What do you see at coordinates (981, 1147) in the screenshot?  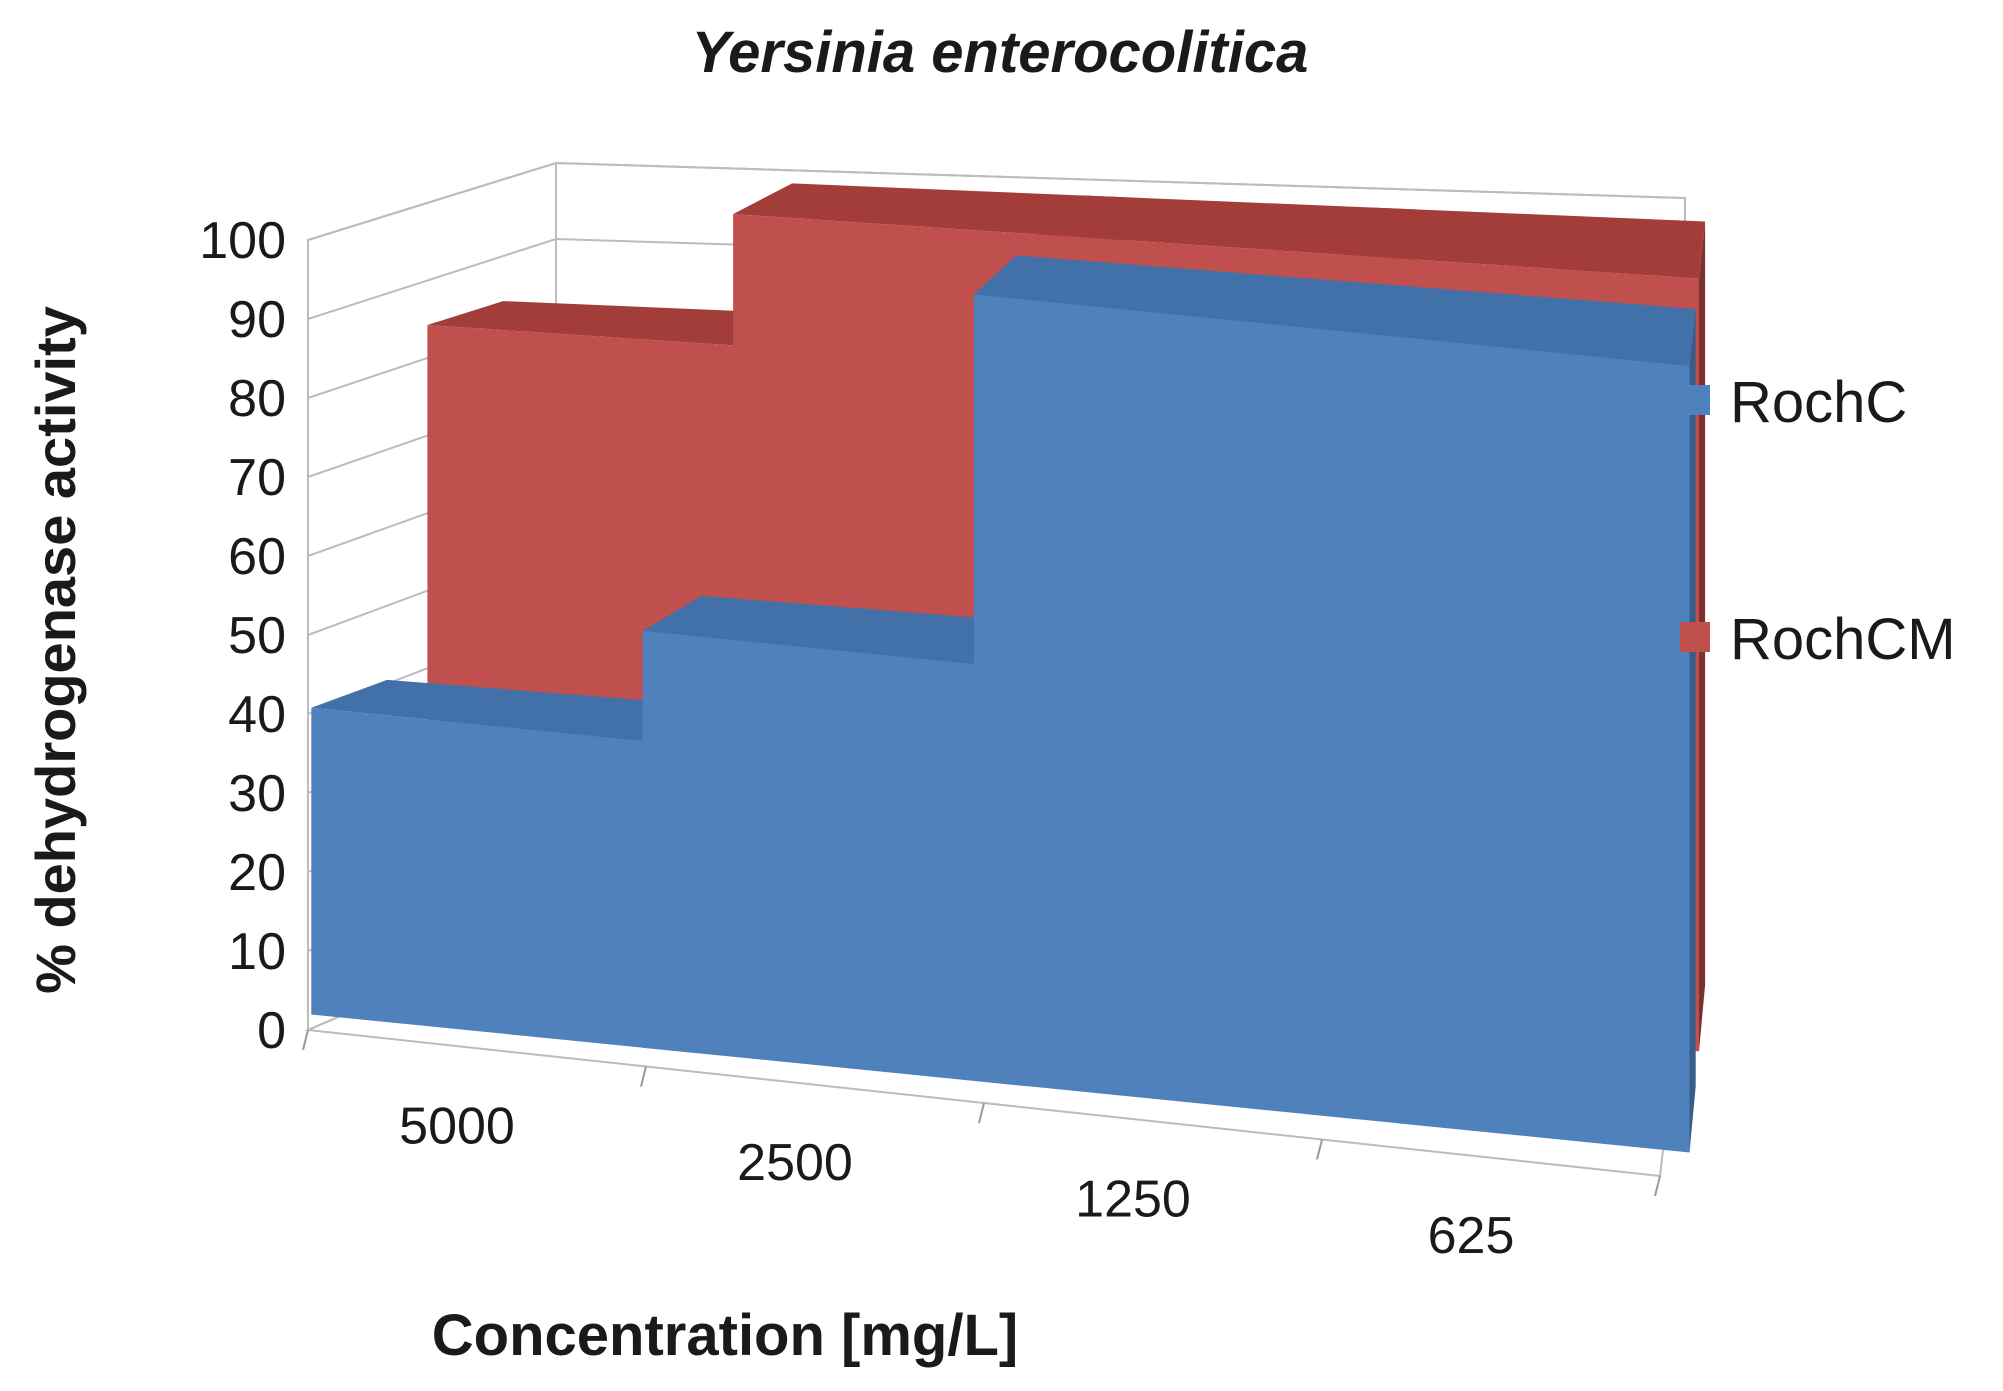 I see `x-axis-ticks: 5000 2500 1250 625` at bounding box center [981, 1147].